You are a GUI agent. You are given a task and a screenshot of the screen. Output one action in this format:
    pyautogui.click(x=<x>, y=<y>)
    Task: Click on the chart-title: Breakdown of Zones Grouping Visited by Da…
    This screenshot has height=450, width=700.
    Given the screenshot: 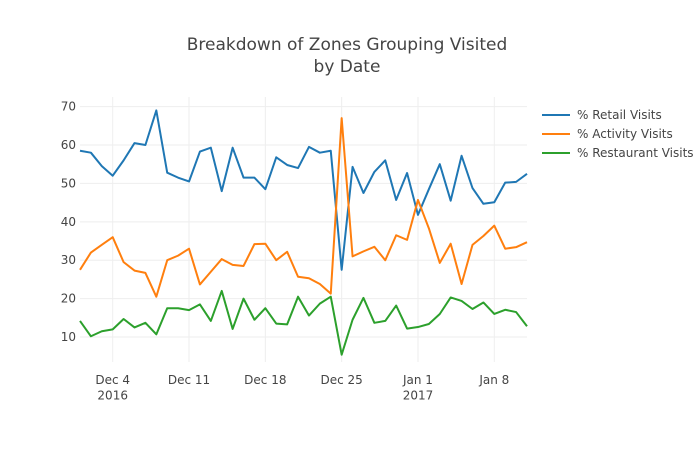 What is the action you would take?
    pyautogui.click(x=347, y=56)
    